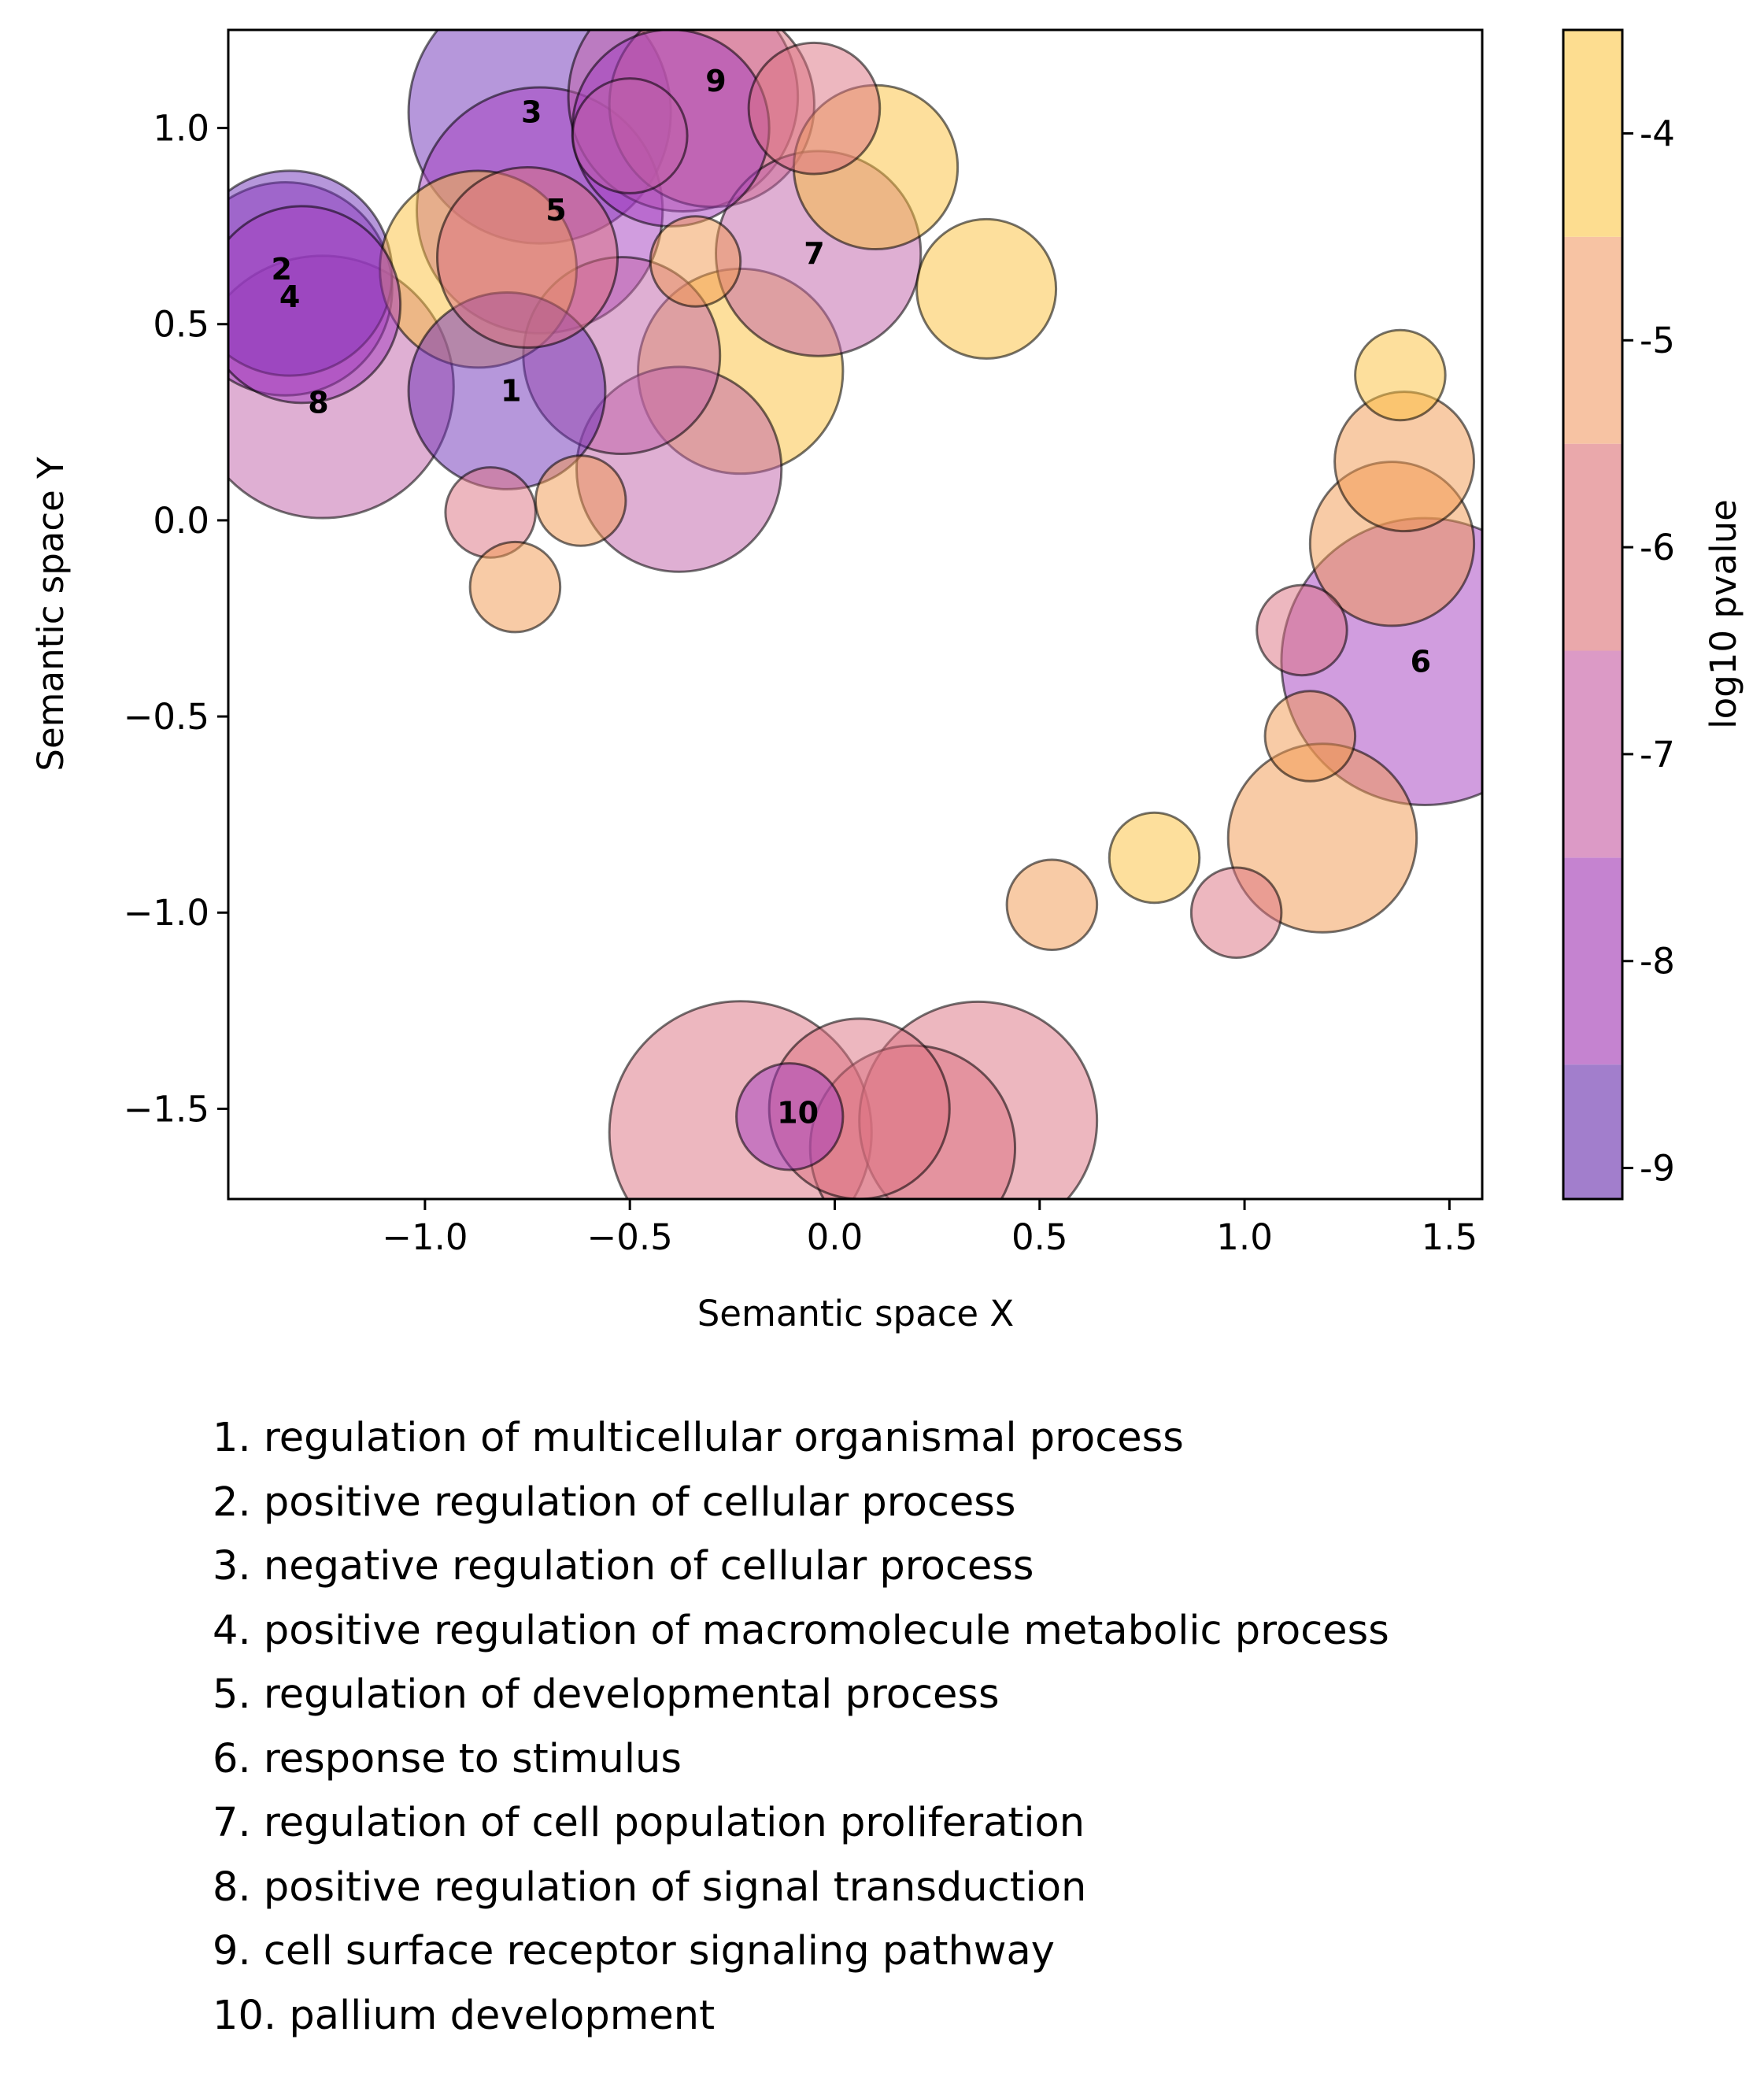 The image size is (1764, 2080). Describe the element at coordinates (531, 112) in the screenshot. I see `cluster-label: 3` at that location.